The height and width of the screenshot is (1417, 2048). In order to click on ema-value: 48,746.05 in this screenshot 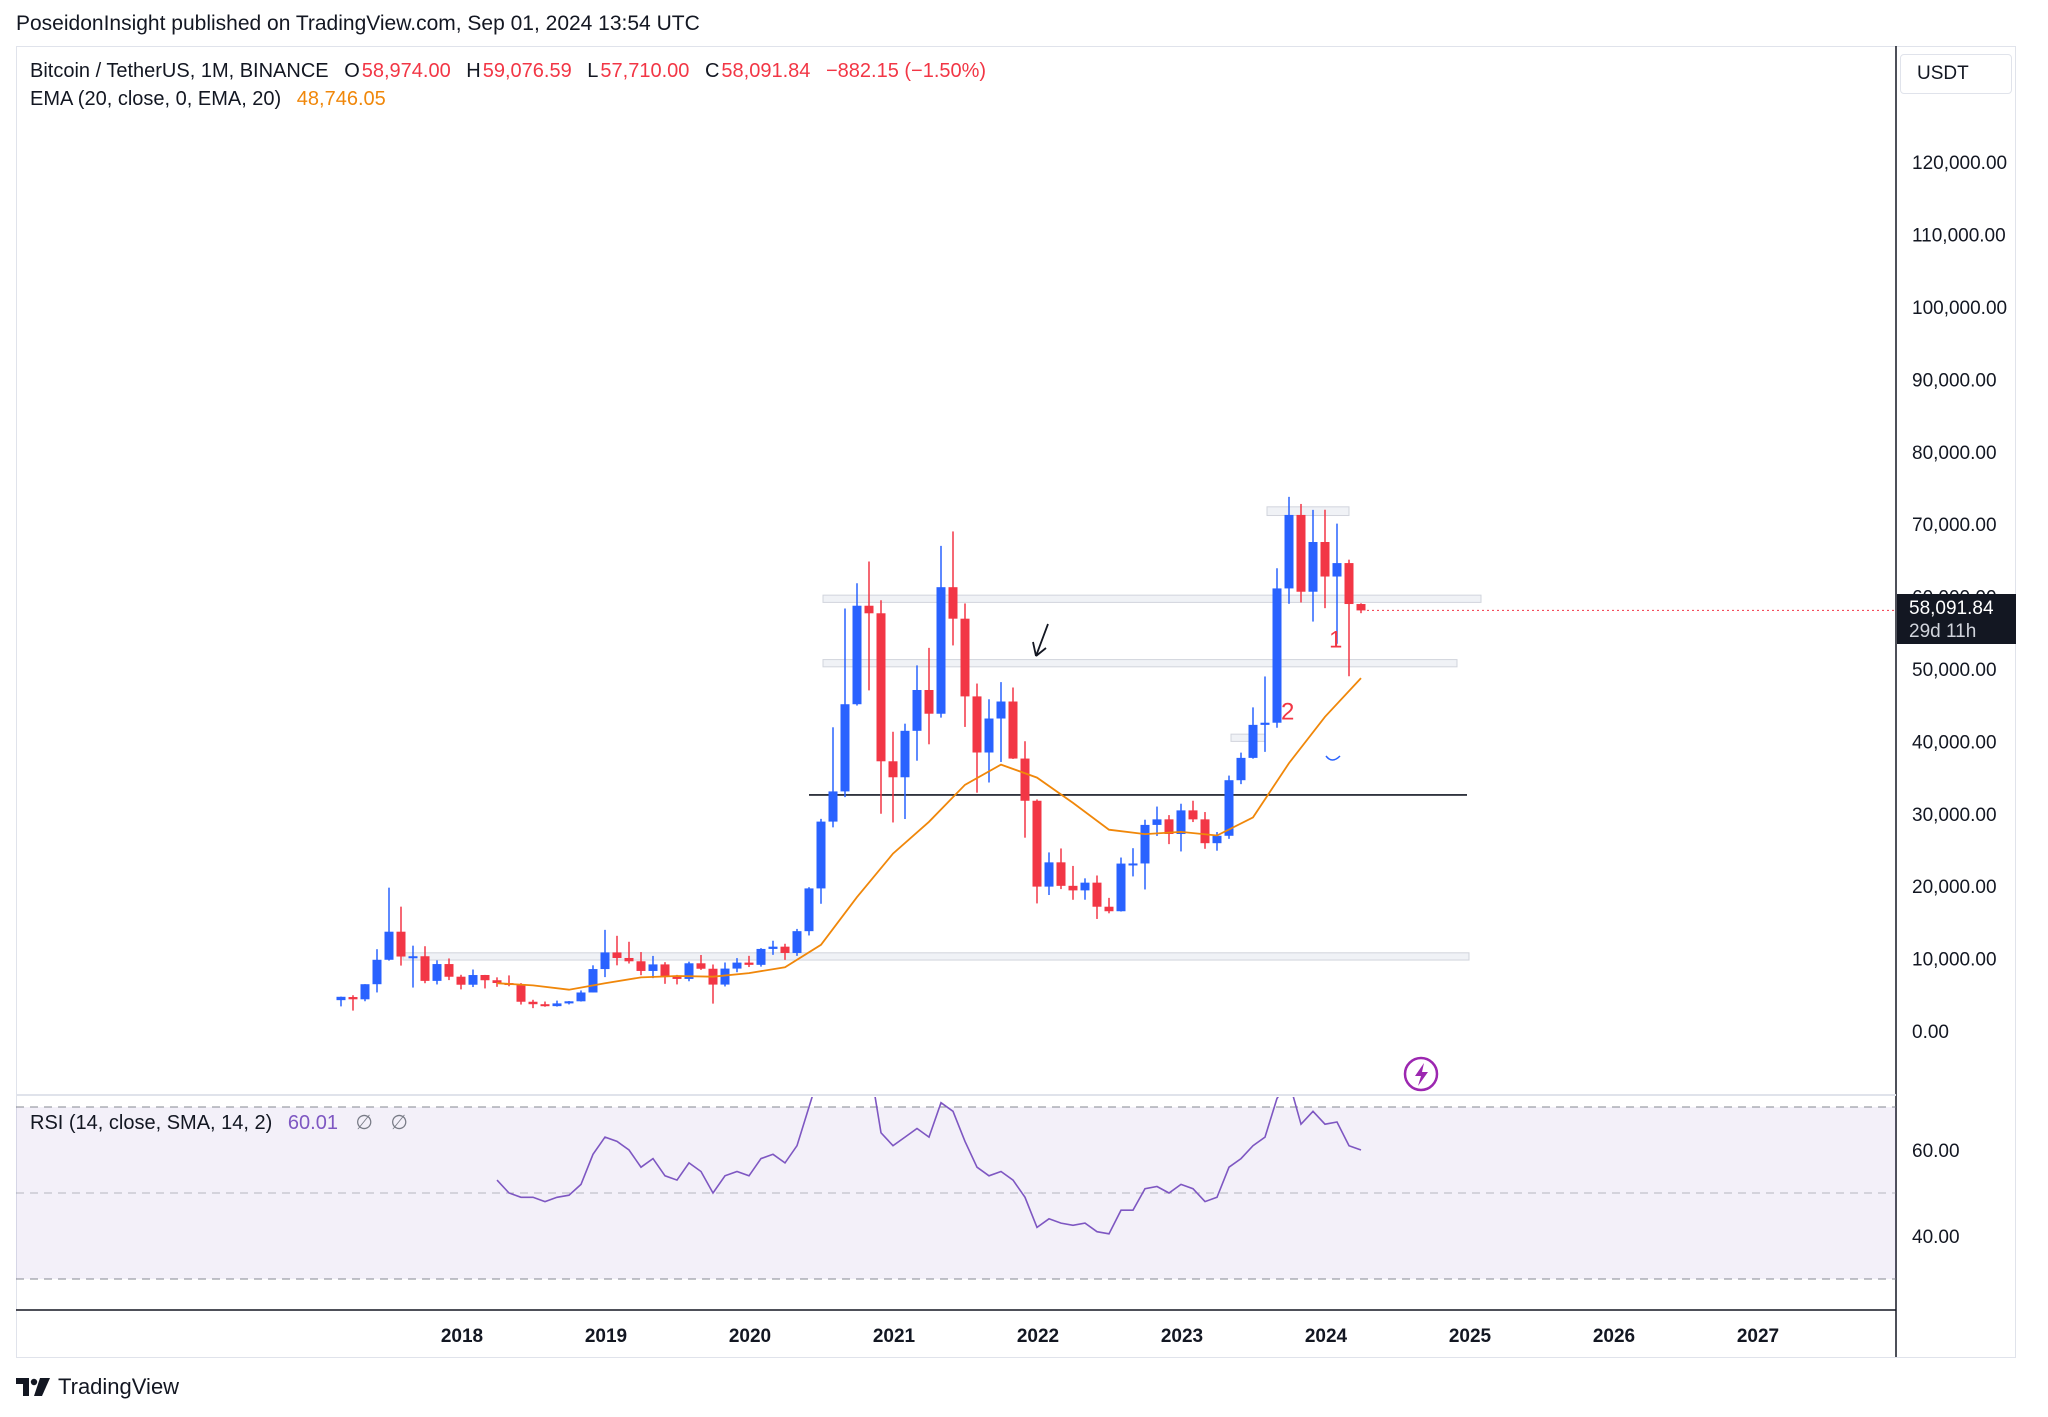, I will do `click(341, 99)`.